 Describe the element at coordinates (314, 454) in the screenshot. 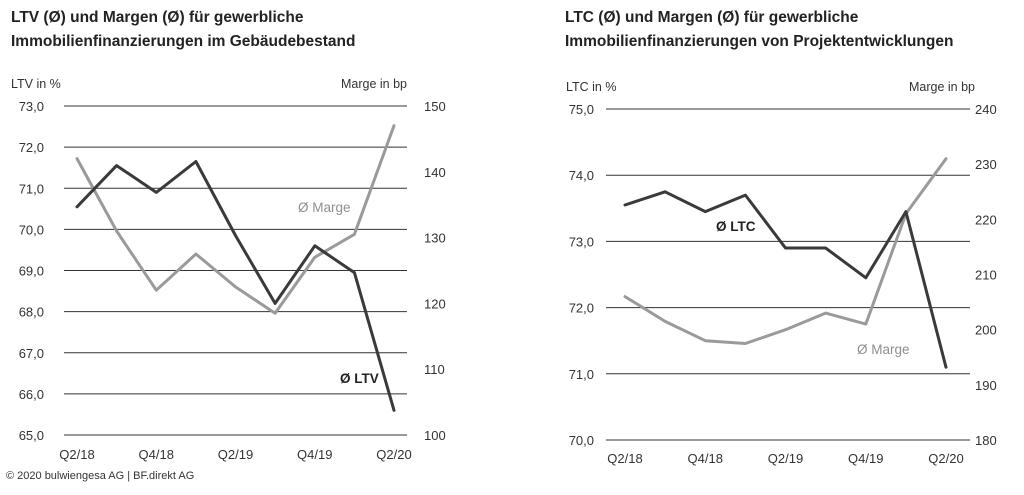

I see `x-tick-label-left-3: Q4/19` at that location.